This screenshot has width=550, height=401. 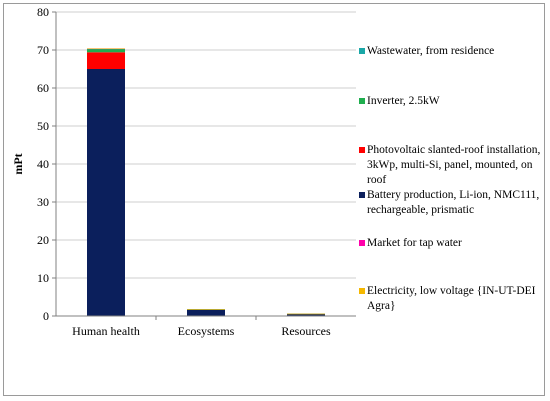 What do you see at coordinates (414, 243) in the screenshot?
I see `legend-label: Market for tap water` at bounding box center [414, 243].